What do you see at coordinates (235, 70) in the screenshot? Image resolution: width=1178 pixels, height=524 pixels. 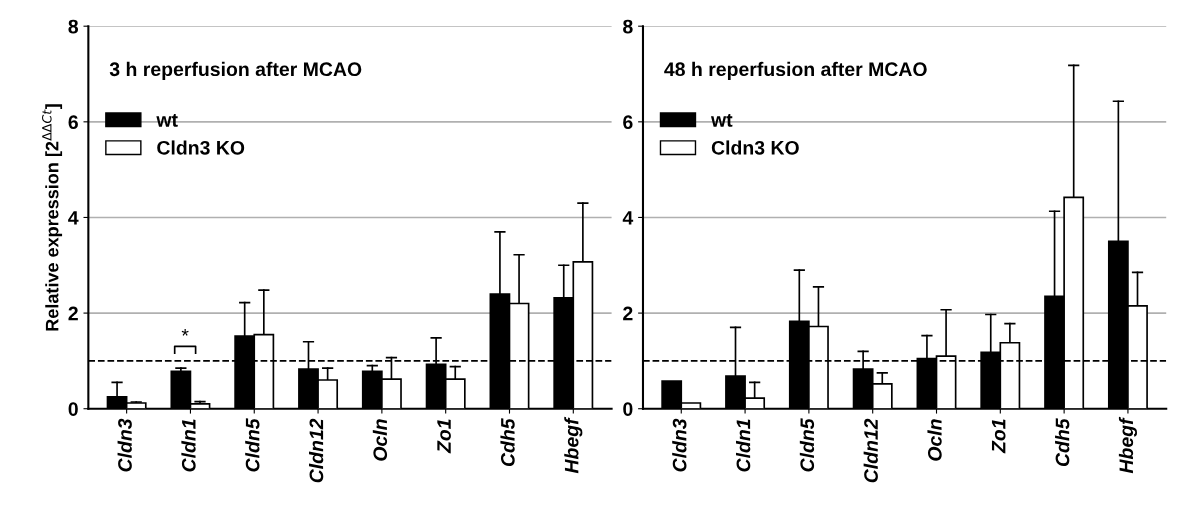 I see `text: 3 h reperfusion after MCAO` at bounding box center [235, 70].